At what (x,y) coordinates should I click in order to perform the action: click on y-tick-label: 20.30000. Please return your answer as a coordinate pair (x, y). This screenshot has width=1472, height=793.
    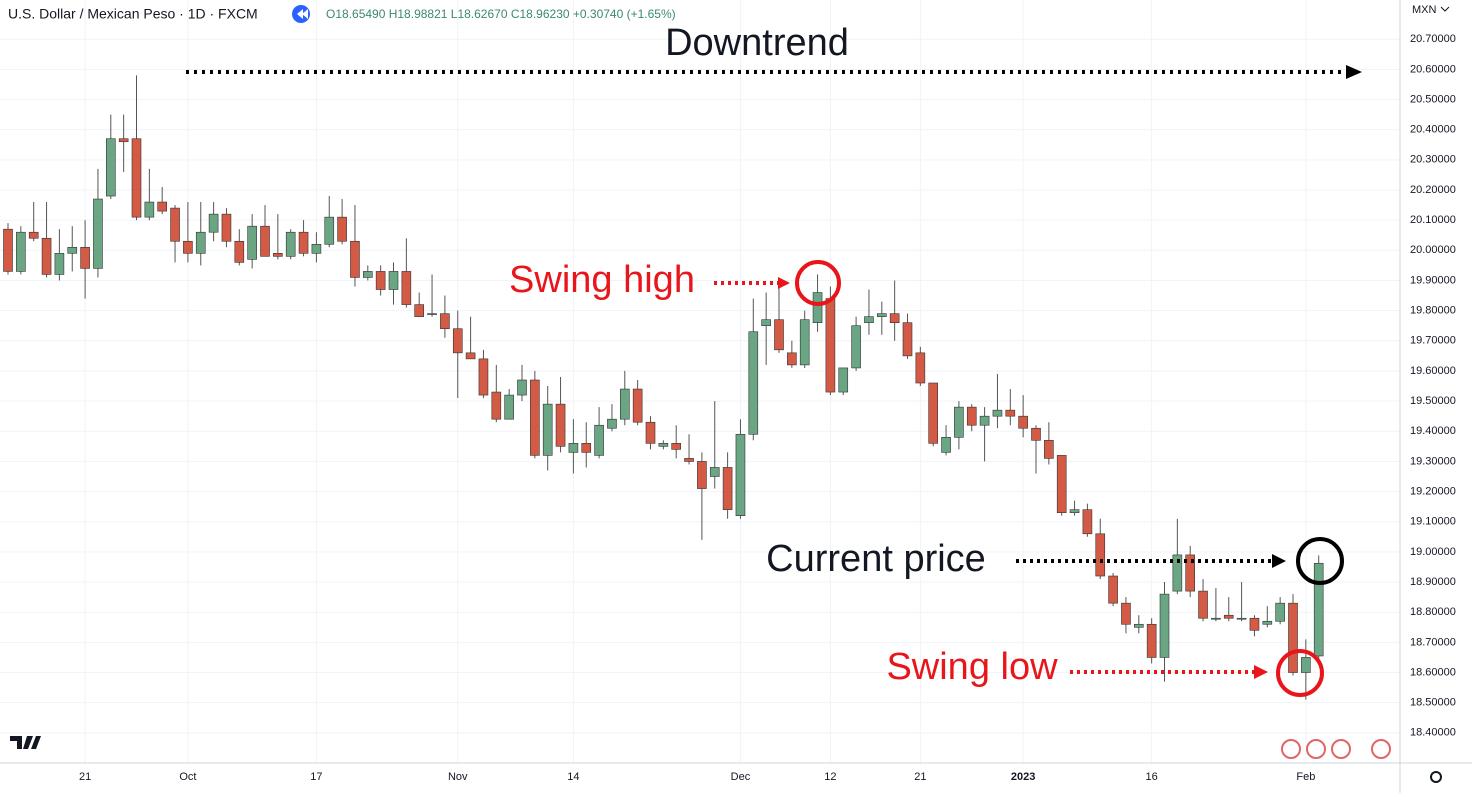
    Looking at the image, I should click on (1433, 160).